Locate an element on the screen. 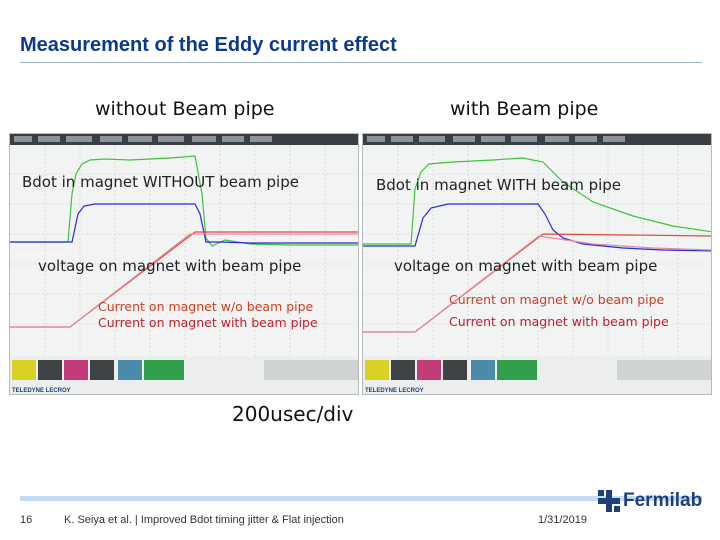 This screenshot has height=540, width=720. bdot-label-right: Bdot in magnet WITH beam pipe is located at coordinates (499, 185).